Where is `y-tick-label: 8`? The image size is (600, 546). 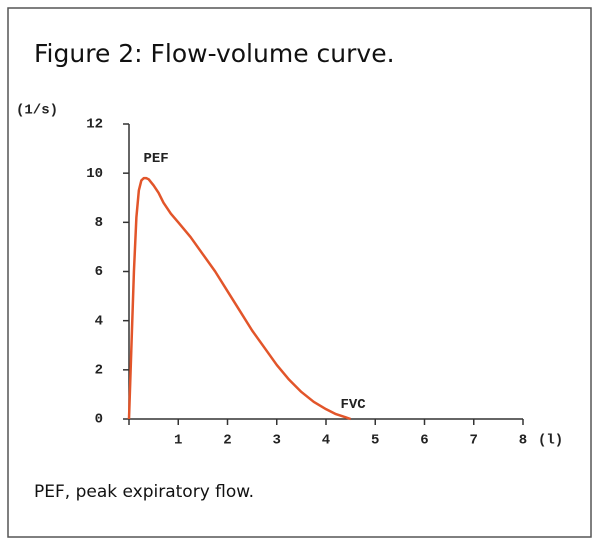 y-tick-label: 8 is located at coordinates (99, 223).